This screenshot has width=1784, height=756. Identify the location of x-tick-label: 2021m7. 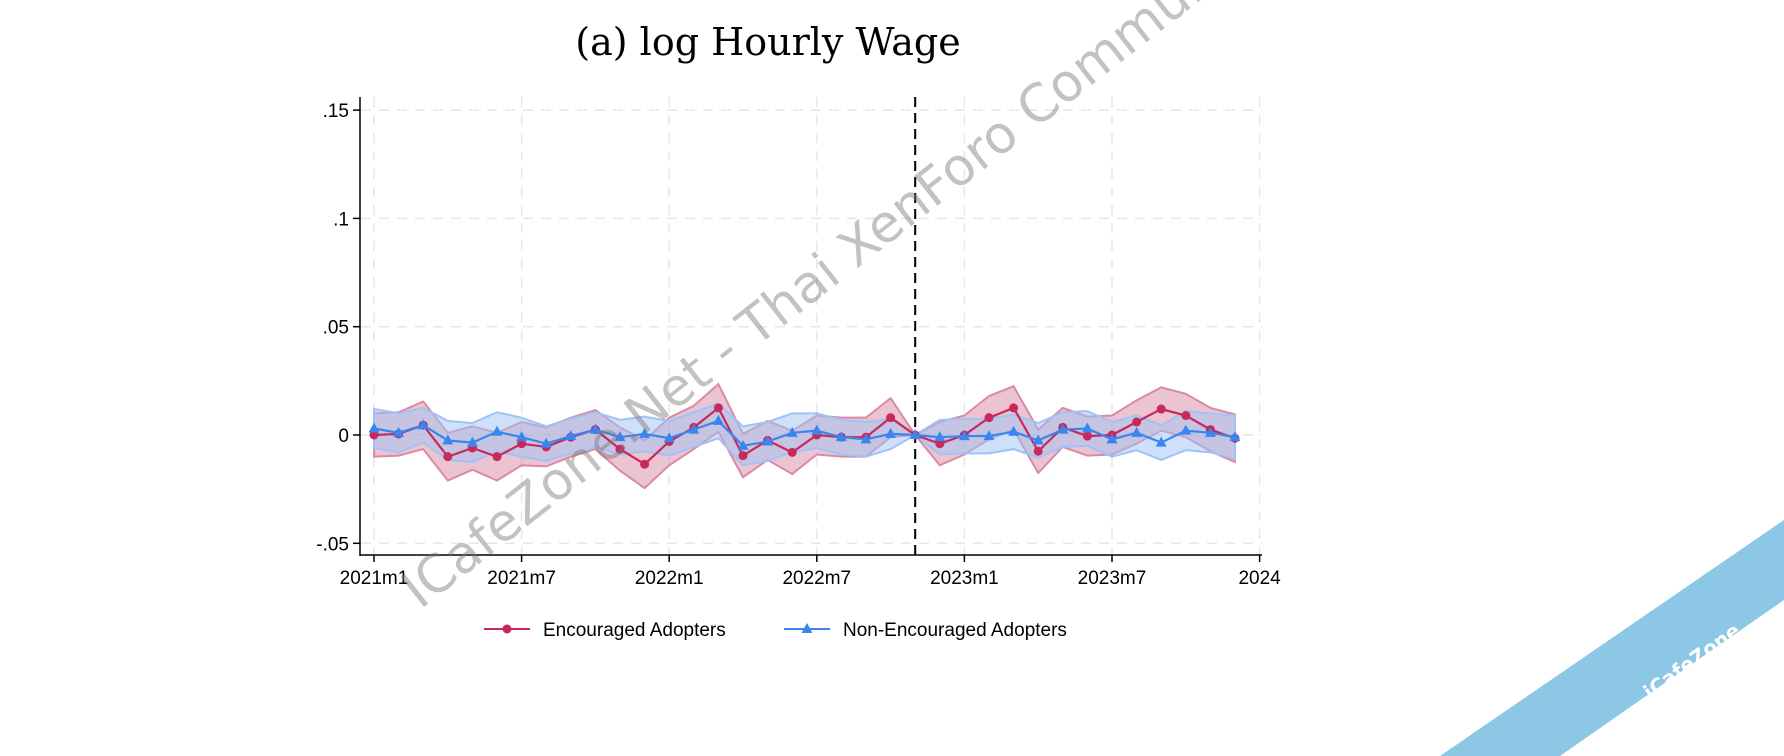
(521, 578).